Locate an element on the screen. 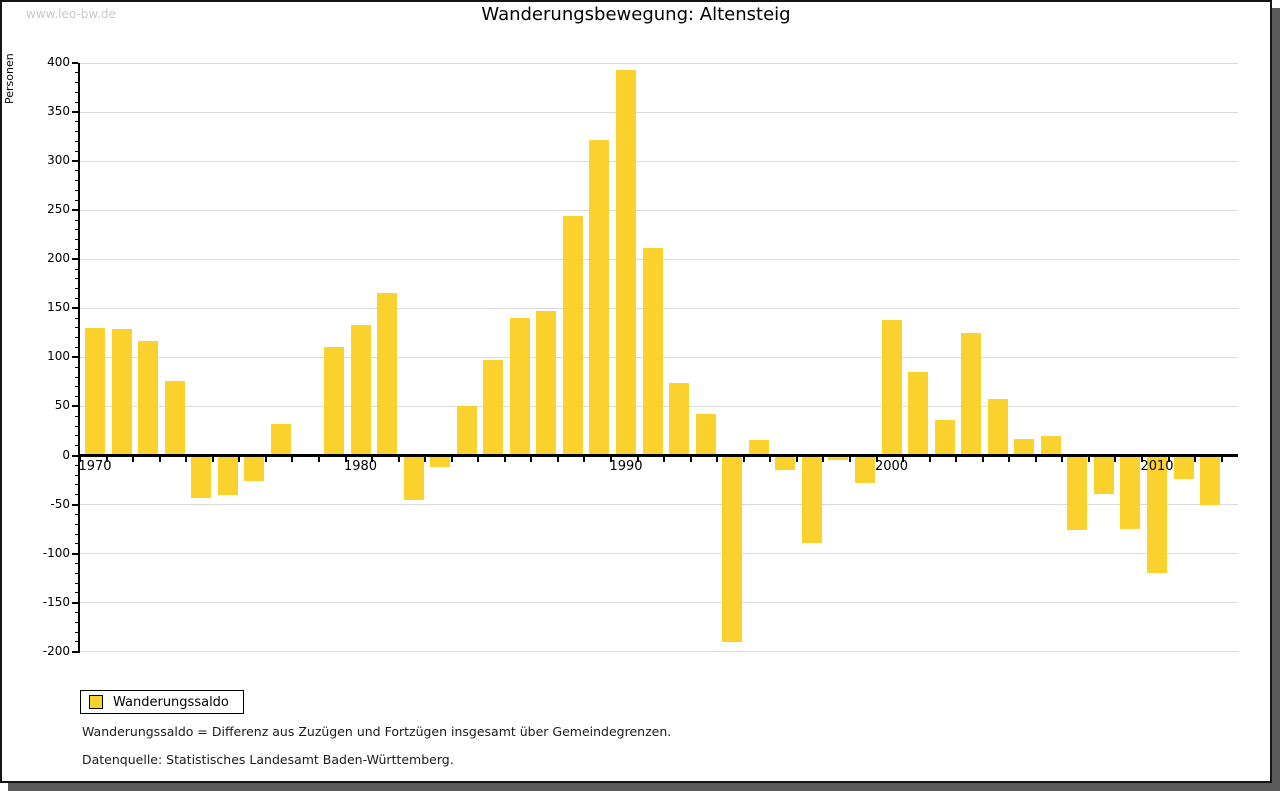  bar-2003 is located at coordinates (971, 394).